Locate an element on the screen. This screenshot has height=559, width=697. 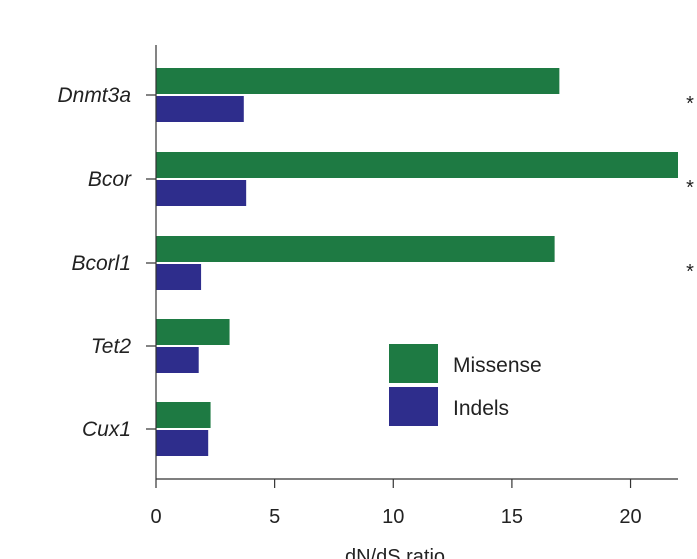
x-tick-label: 15 is located at coordinates (512, 517).